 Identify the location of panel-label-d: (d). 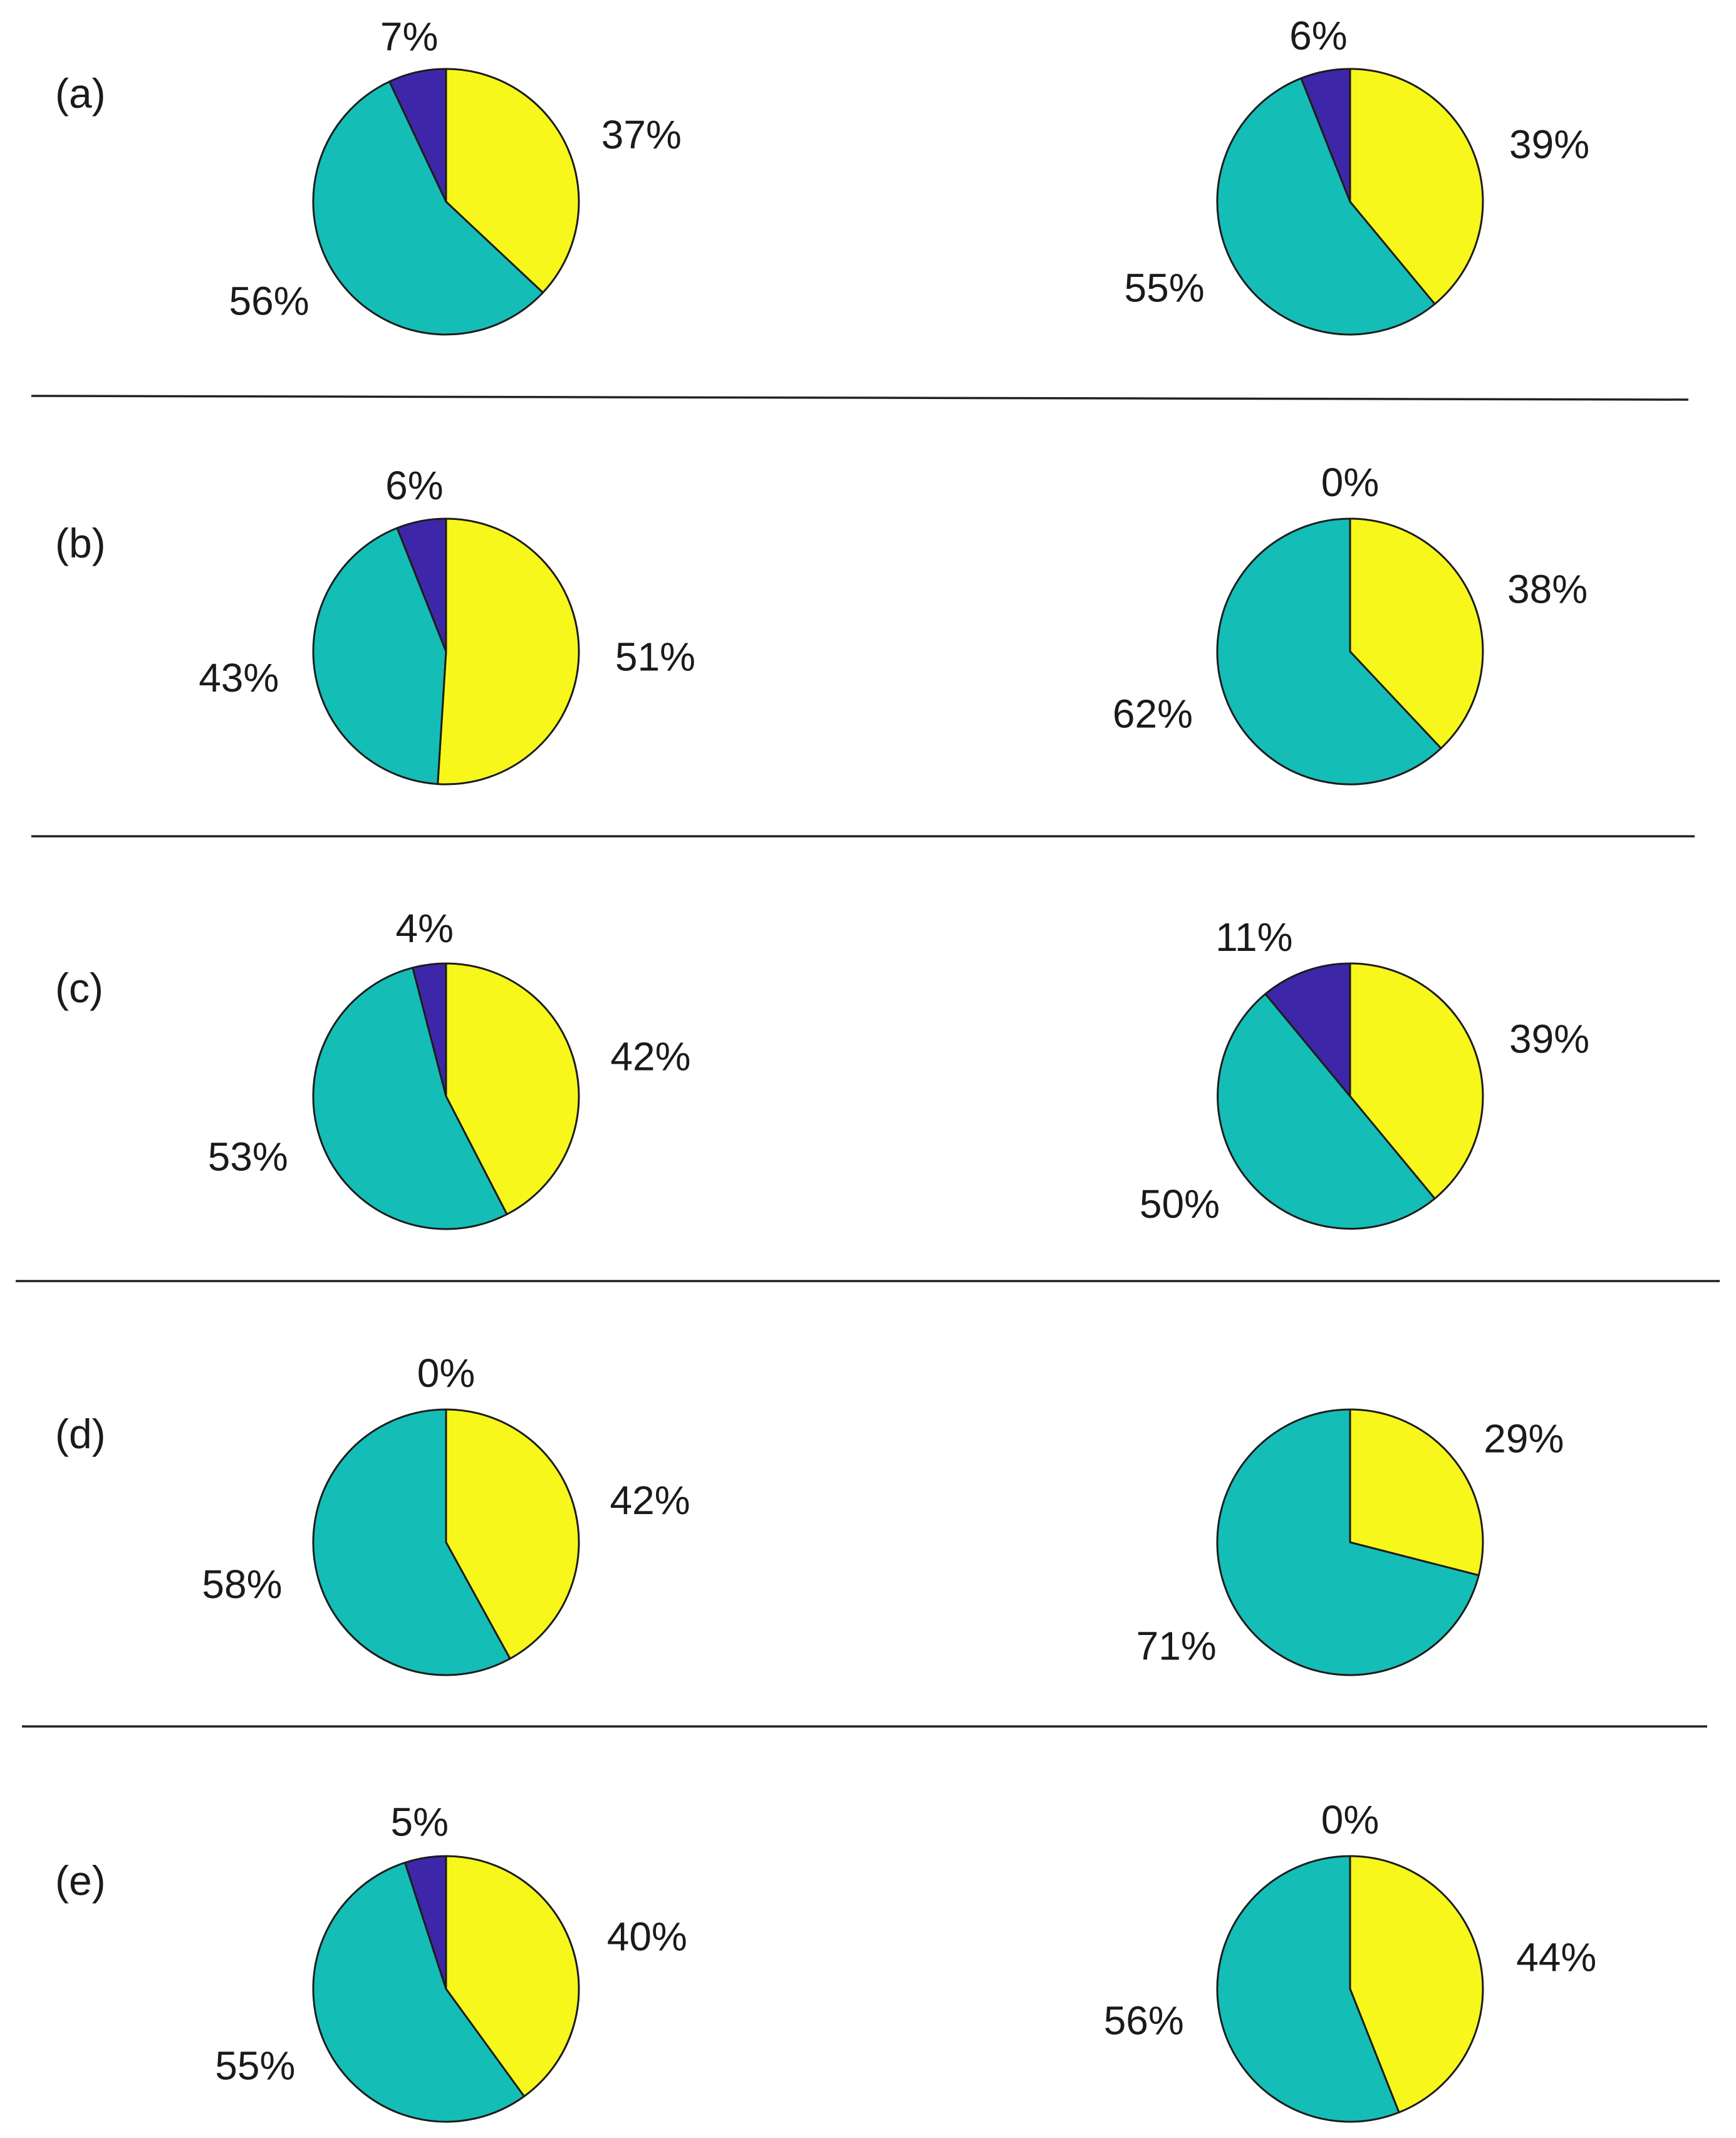
(80, 1434).